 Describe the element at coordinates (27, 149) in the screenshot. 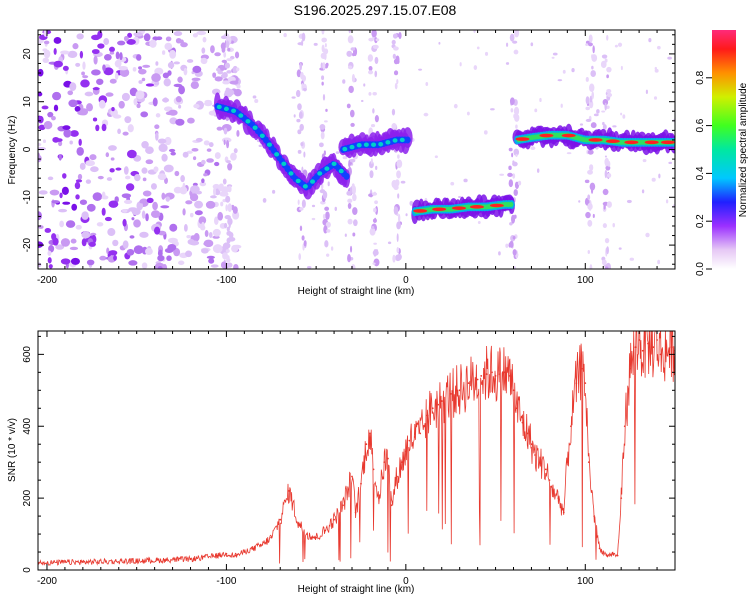

I see `spectrogram-y-tick-label: 0` at that location.